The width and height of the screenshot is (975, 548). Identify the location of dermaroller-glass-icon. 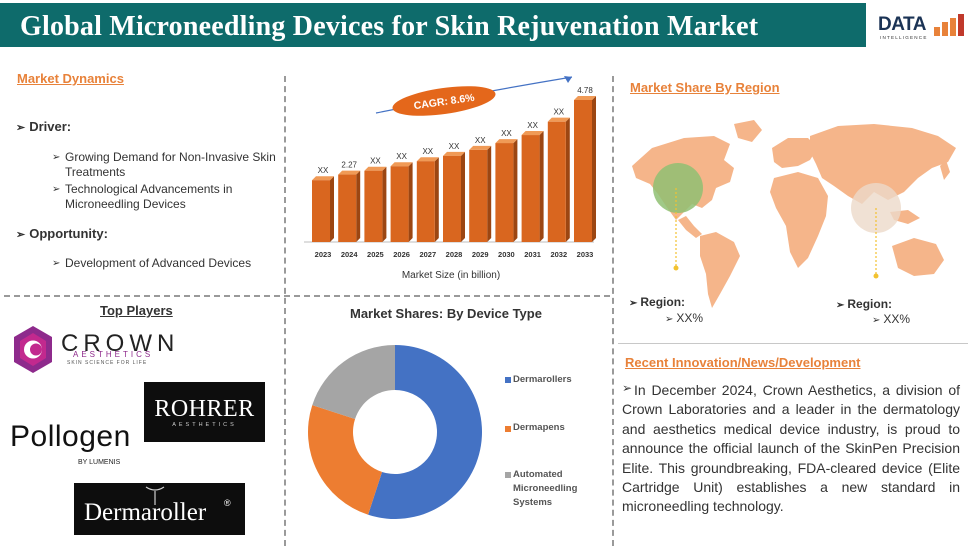
(155, 495).